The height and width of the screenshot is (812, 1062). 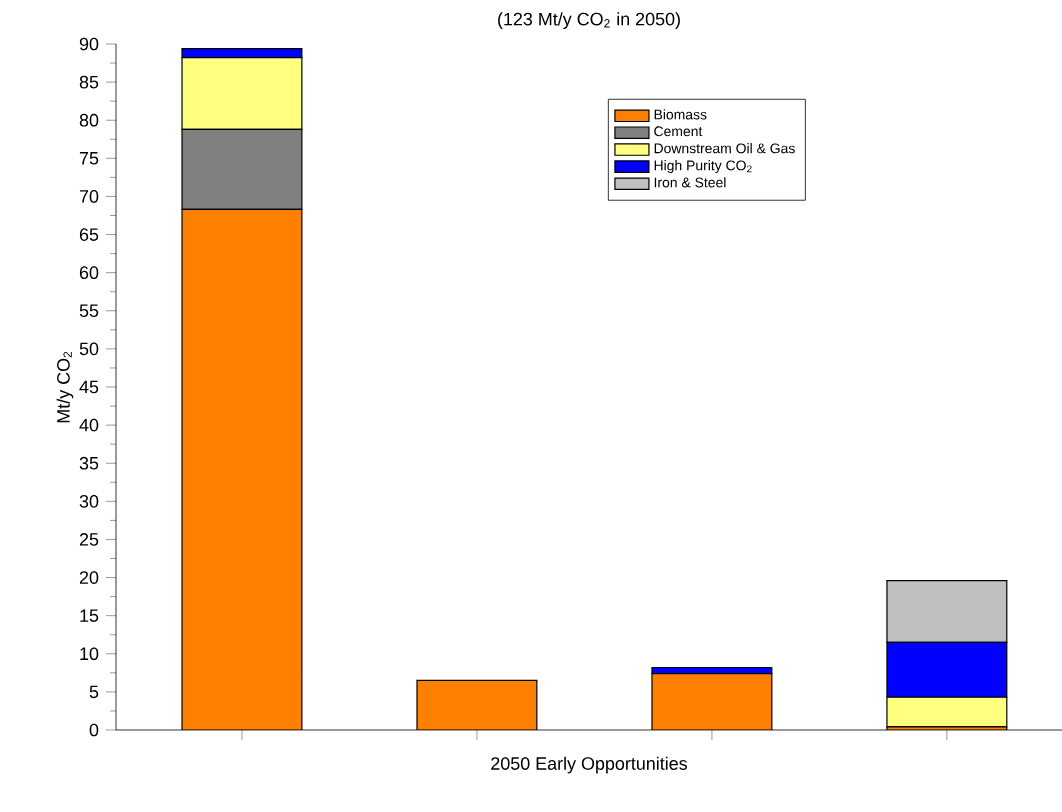 What do you see at coordinates (89, 120) in the screenshot?
I see `y-tick-label: 80` at bounding box center [89, 120].